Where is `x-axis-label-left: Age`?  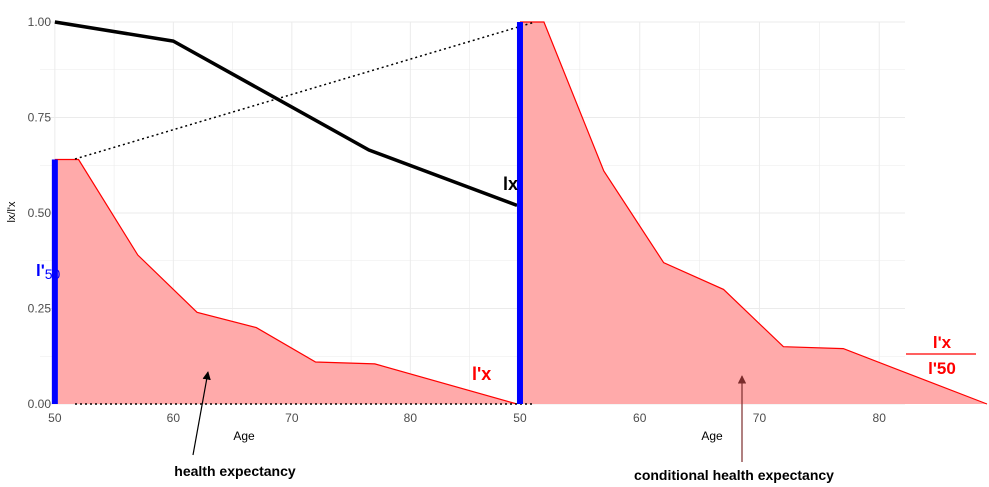
x-axis-label-left: Age is located at coordinates (244, 436).